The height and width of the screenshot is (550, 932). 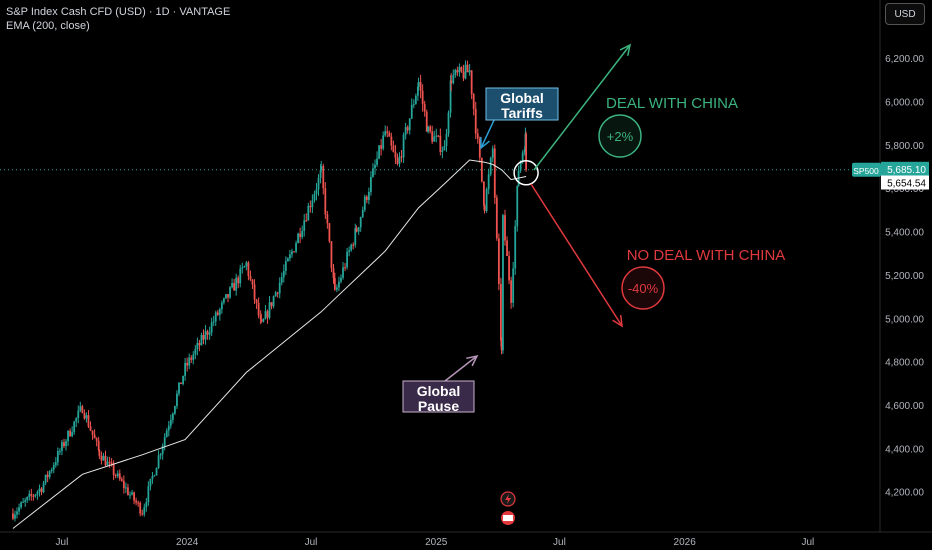 I want to click on pause-annotation-box, so click(x=438, y=396).